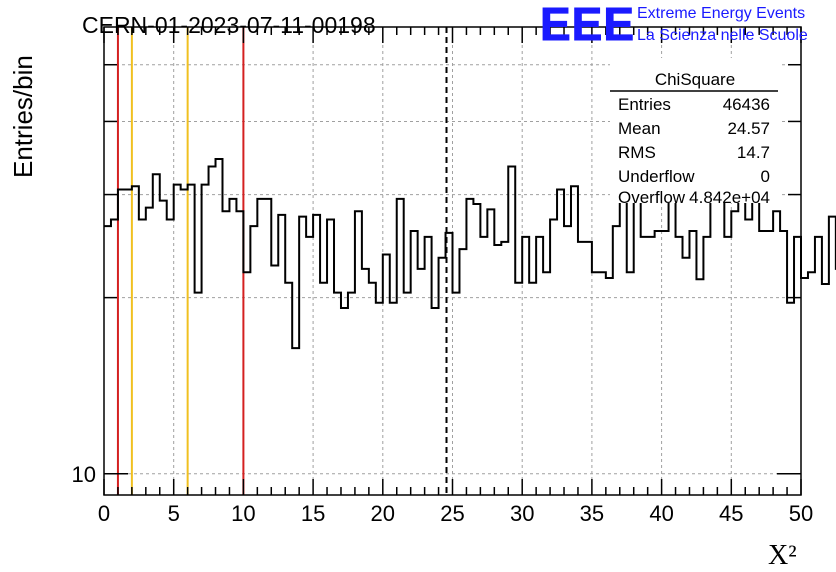  What do you see at coordinates (644, 104) in the screenshot?
I see `stats-label-entries: Entries` at bounding box center [644, 104].